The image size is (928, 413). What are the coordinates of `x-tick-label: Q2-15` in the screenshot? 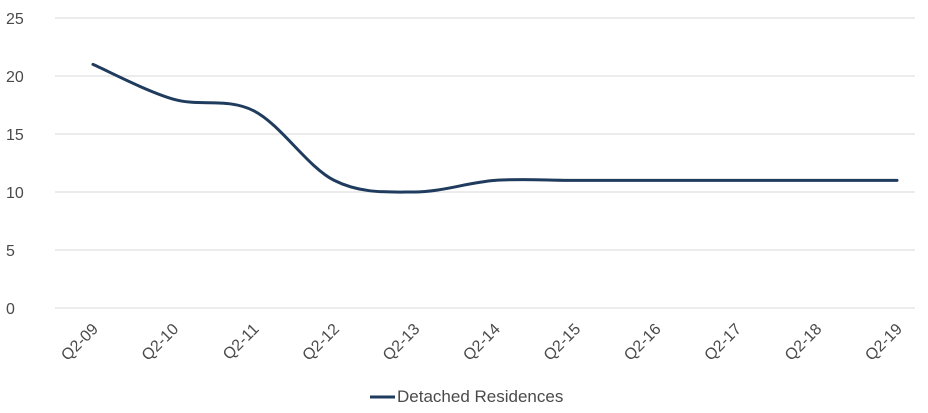 It's located at (563, 343).